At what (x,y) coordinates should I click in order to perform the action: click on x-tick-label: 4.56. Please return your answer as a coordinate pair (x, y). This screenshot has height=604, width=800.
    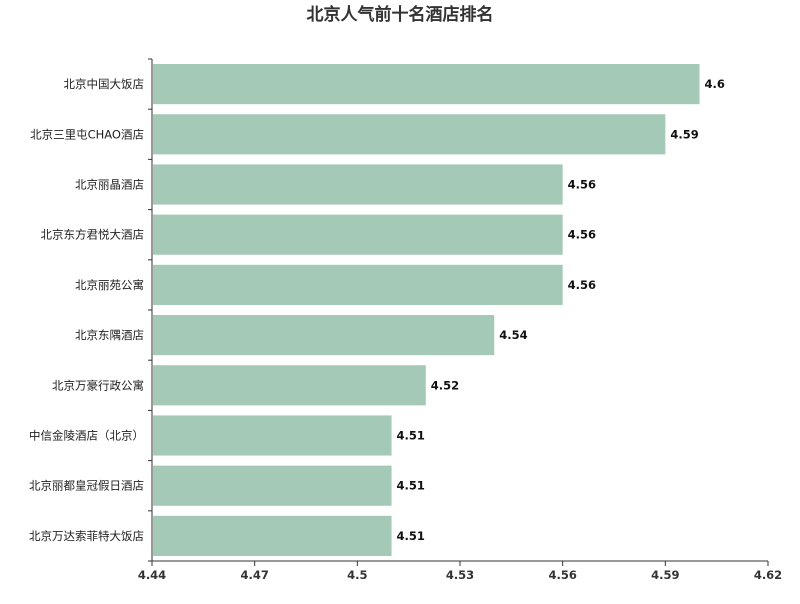
    Looking at the image, I should click on (562, 575).